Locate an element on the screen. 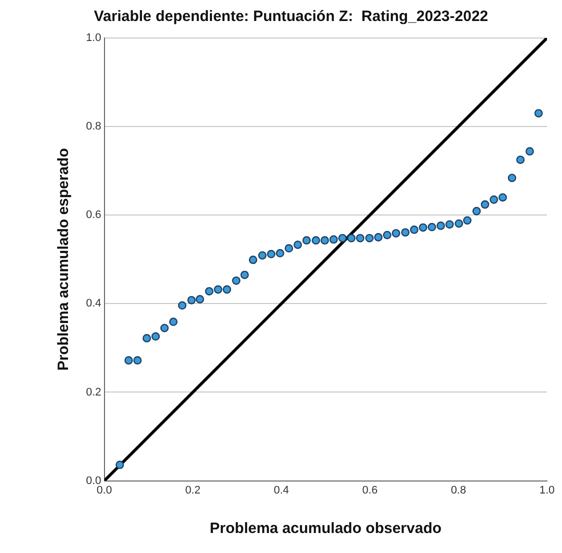  y-tick-label: 0.4 is located at coordinates (94, 304).